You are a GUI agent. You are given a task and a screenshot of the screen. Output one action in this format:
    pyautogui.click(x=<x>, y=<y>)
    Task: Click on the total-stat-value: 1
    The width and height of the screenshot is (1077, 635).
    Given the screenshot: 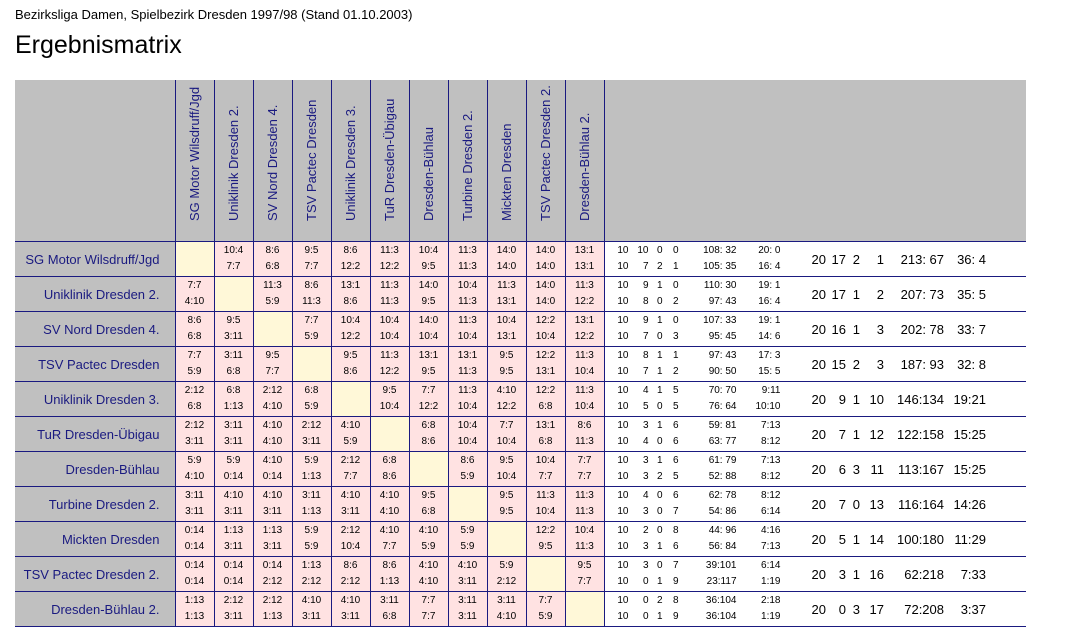 What is the action you would take?
    pyautogui.click(x=856, y=539)
    